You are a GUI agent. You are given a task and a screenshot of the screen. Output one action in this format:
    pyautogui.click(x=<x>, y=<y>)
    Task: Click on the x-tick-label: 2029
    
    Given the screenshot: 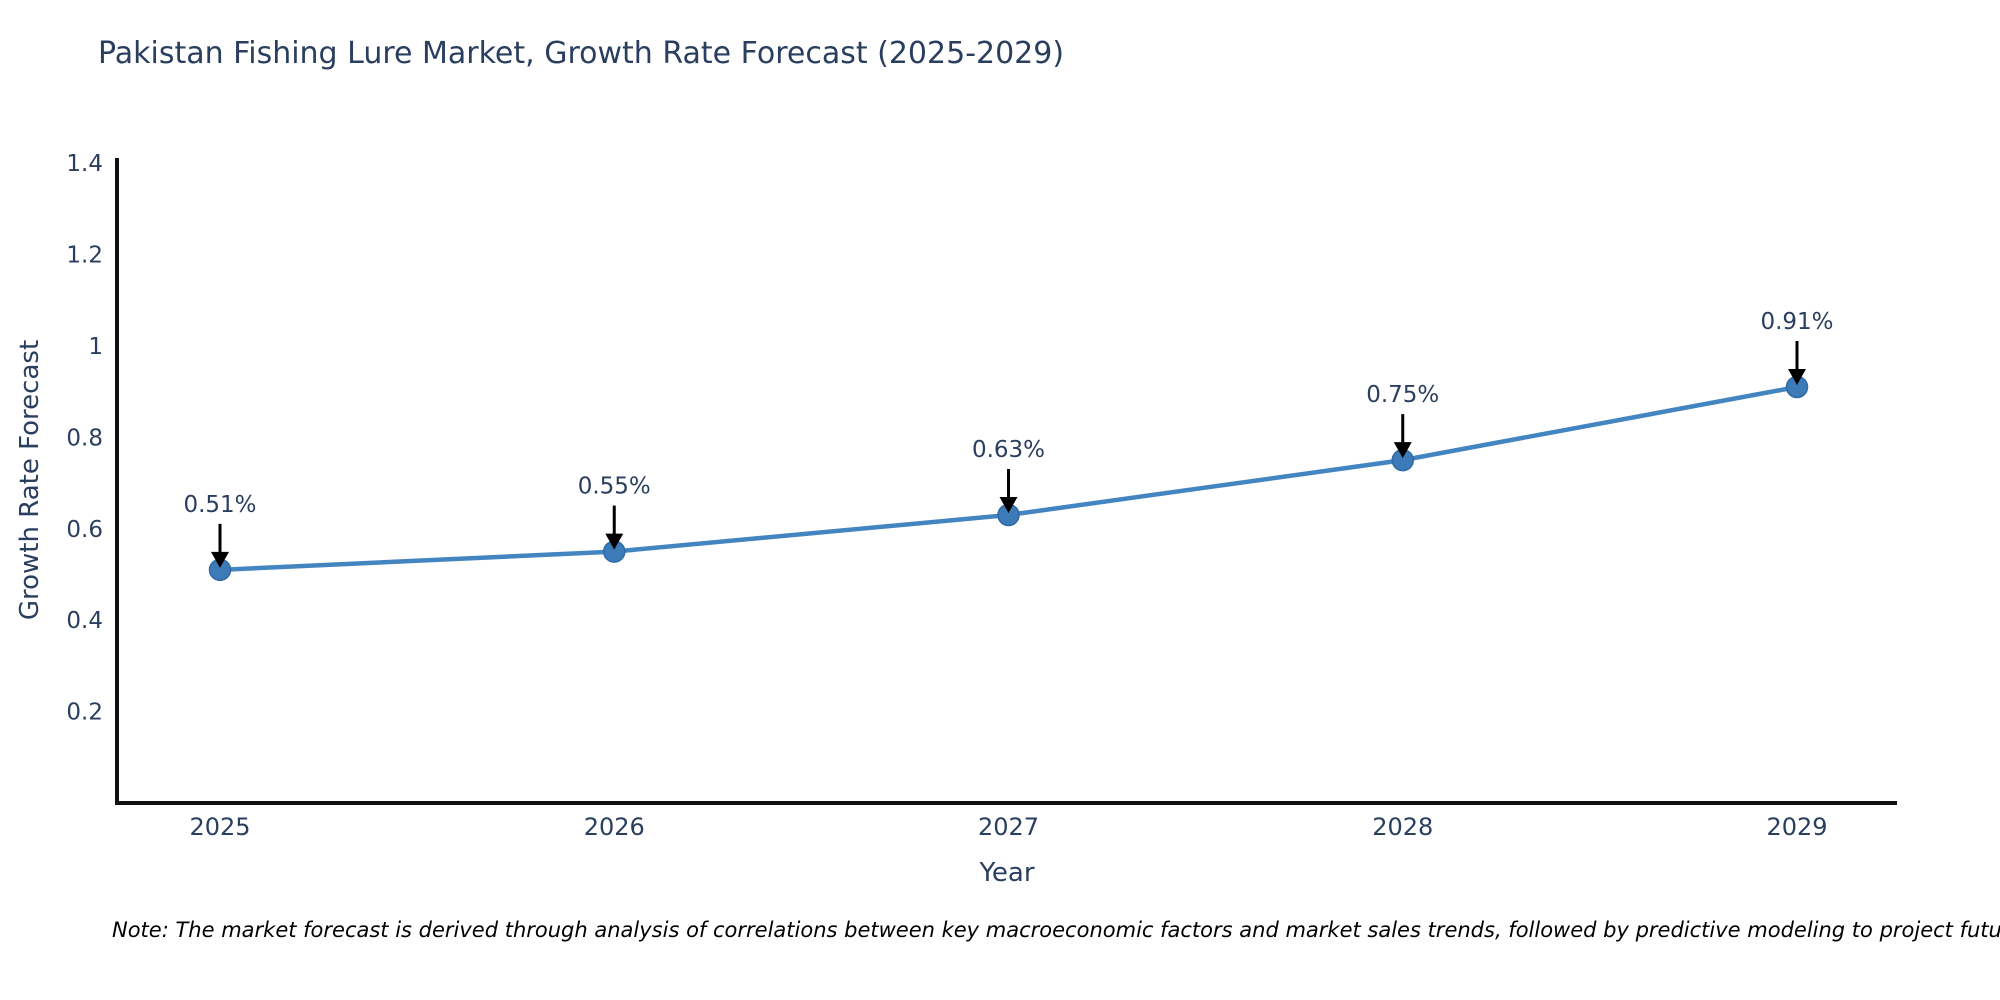 What is the action you would take?
    pyautogui.click(x=1796, y=827)
    